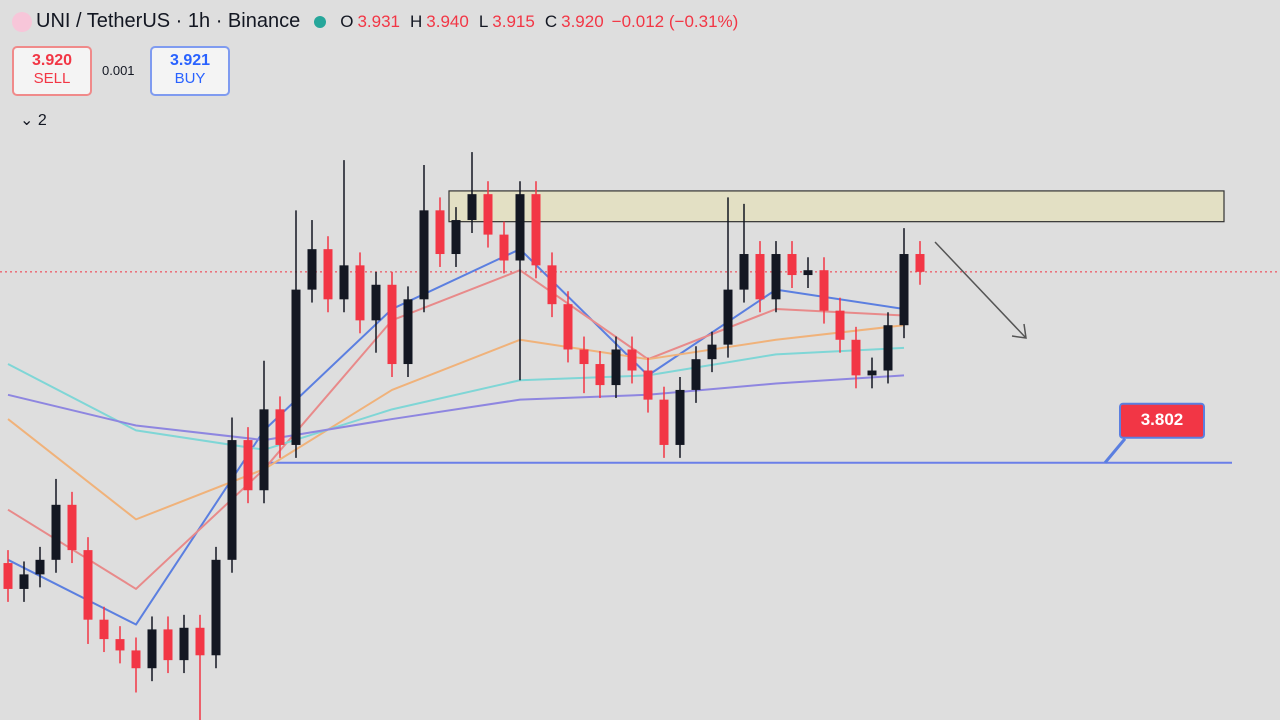  I want to click on sell-label: SELL, so click(52, 78).